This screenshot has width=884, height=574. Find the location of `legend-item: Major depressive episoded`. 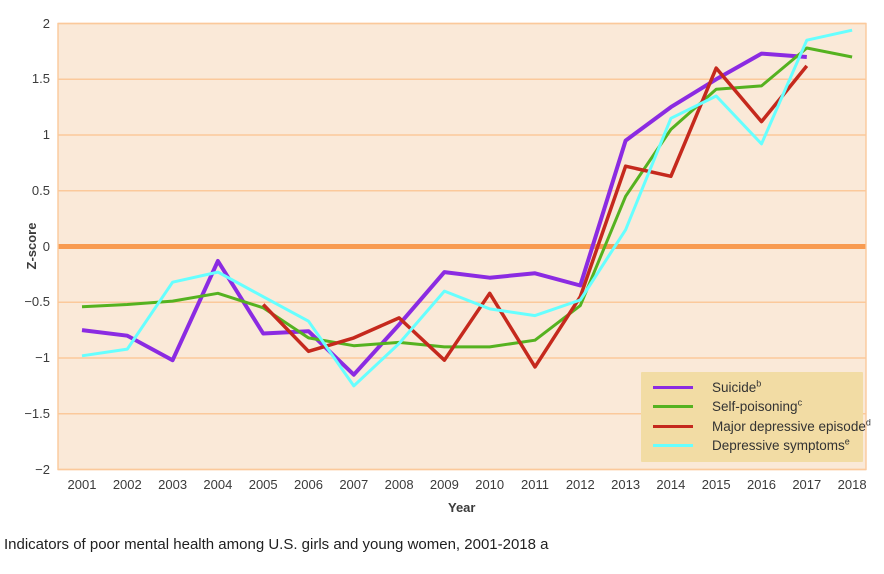

legend-item: Major depressive episoded is located at coordinates (756, 426).